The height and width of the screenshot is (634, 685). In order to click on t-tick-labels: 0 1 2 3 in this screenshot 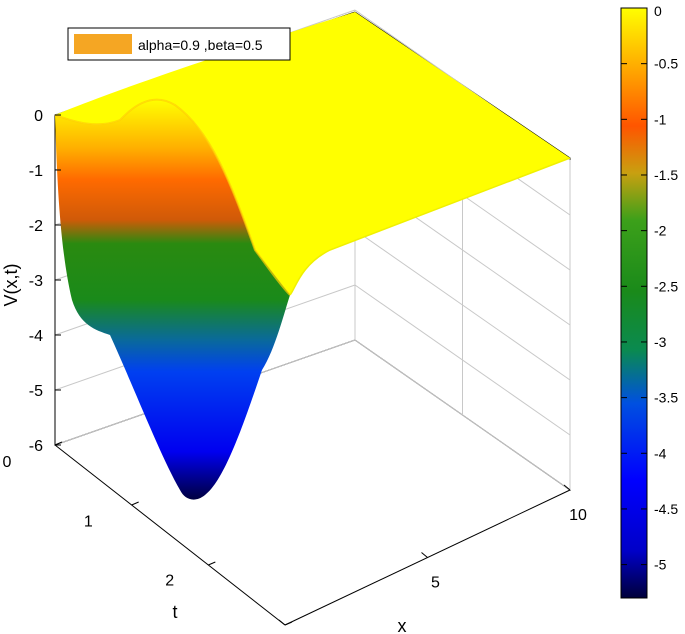, I will do `click(148, 537)`.